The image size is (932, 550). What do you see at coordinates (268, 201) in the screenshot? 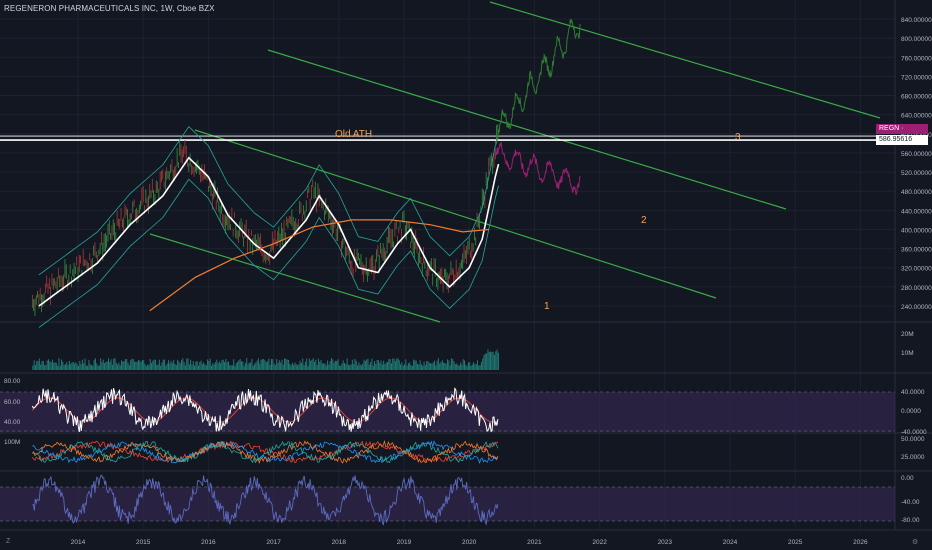
I see `bollinger-upper` at bounding box center [268, 201].